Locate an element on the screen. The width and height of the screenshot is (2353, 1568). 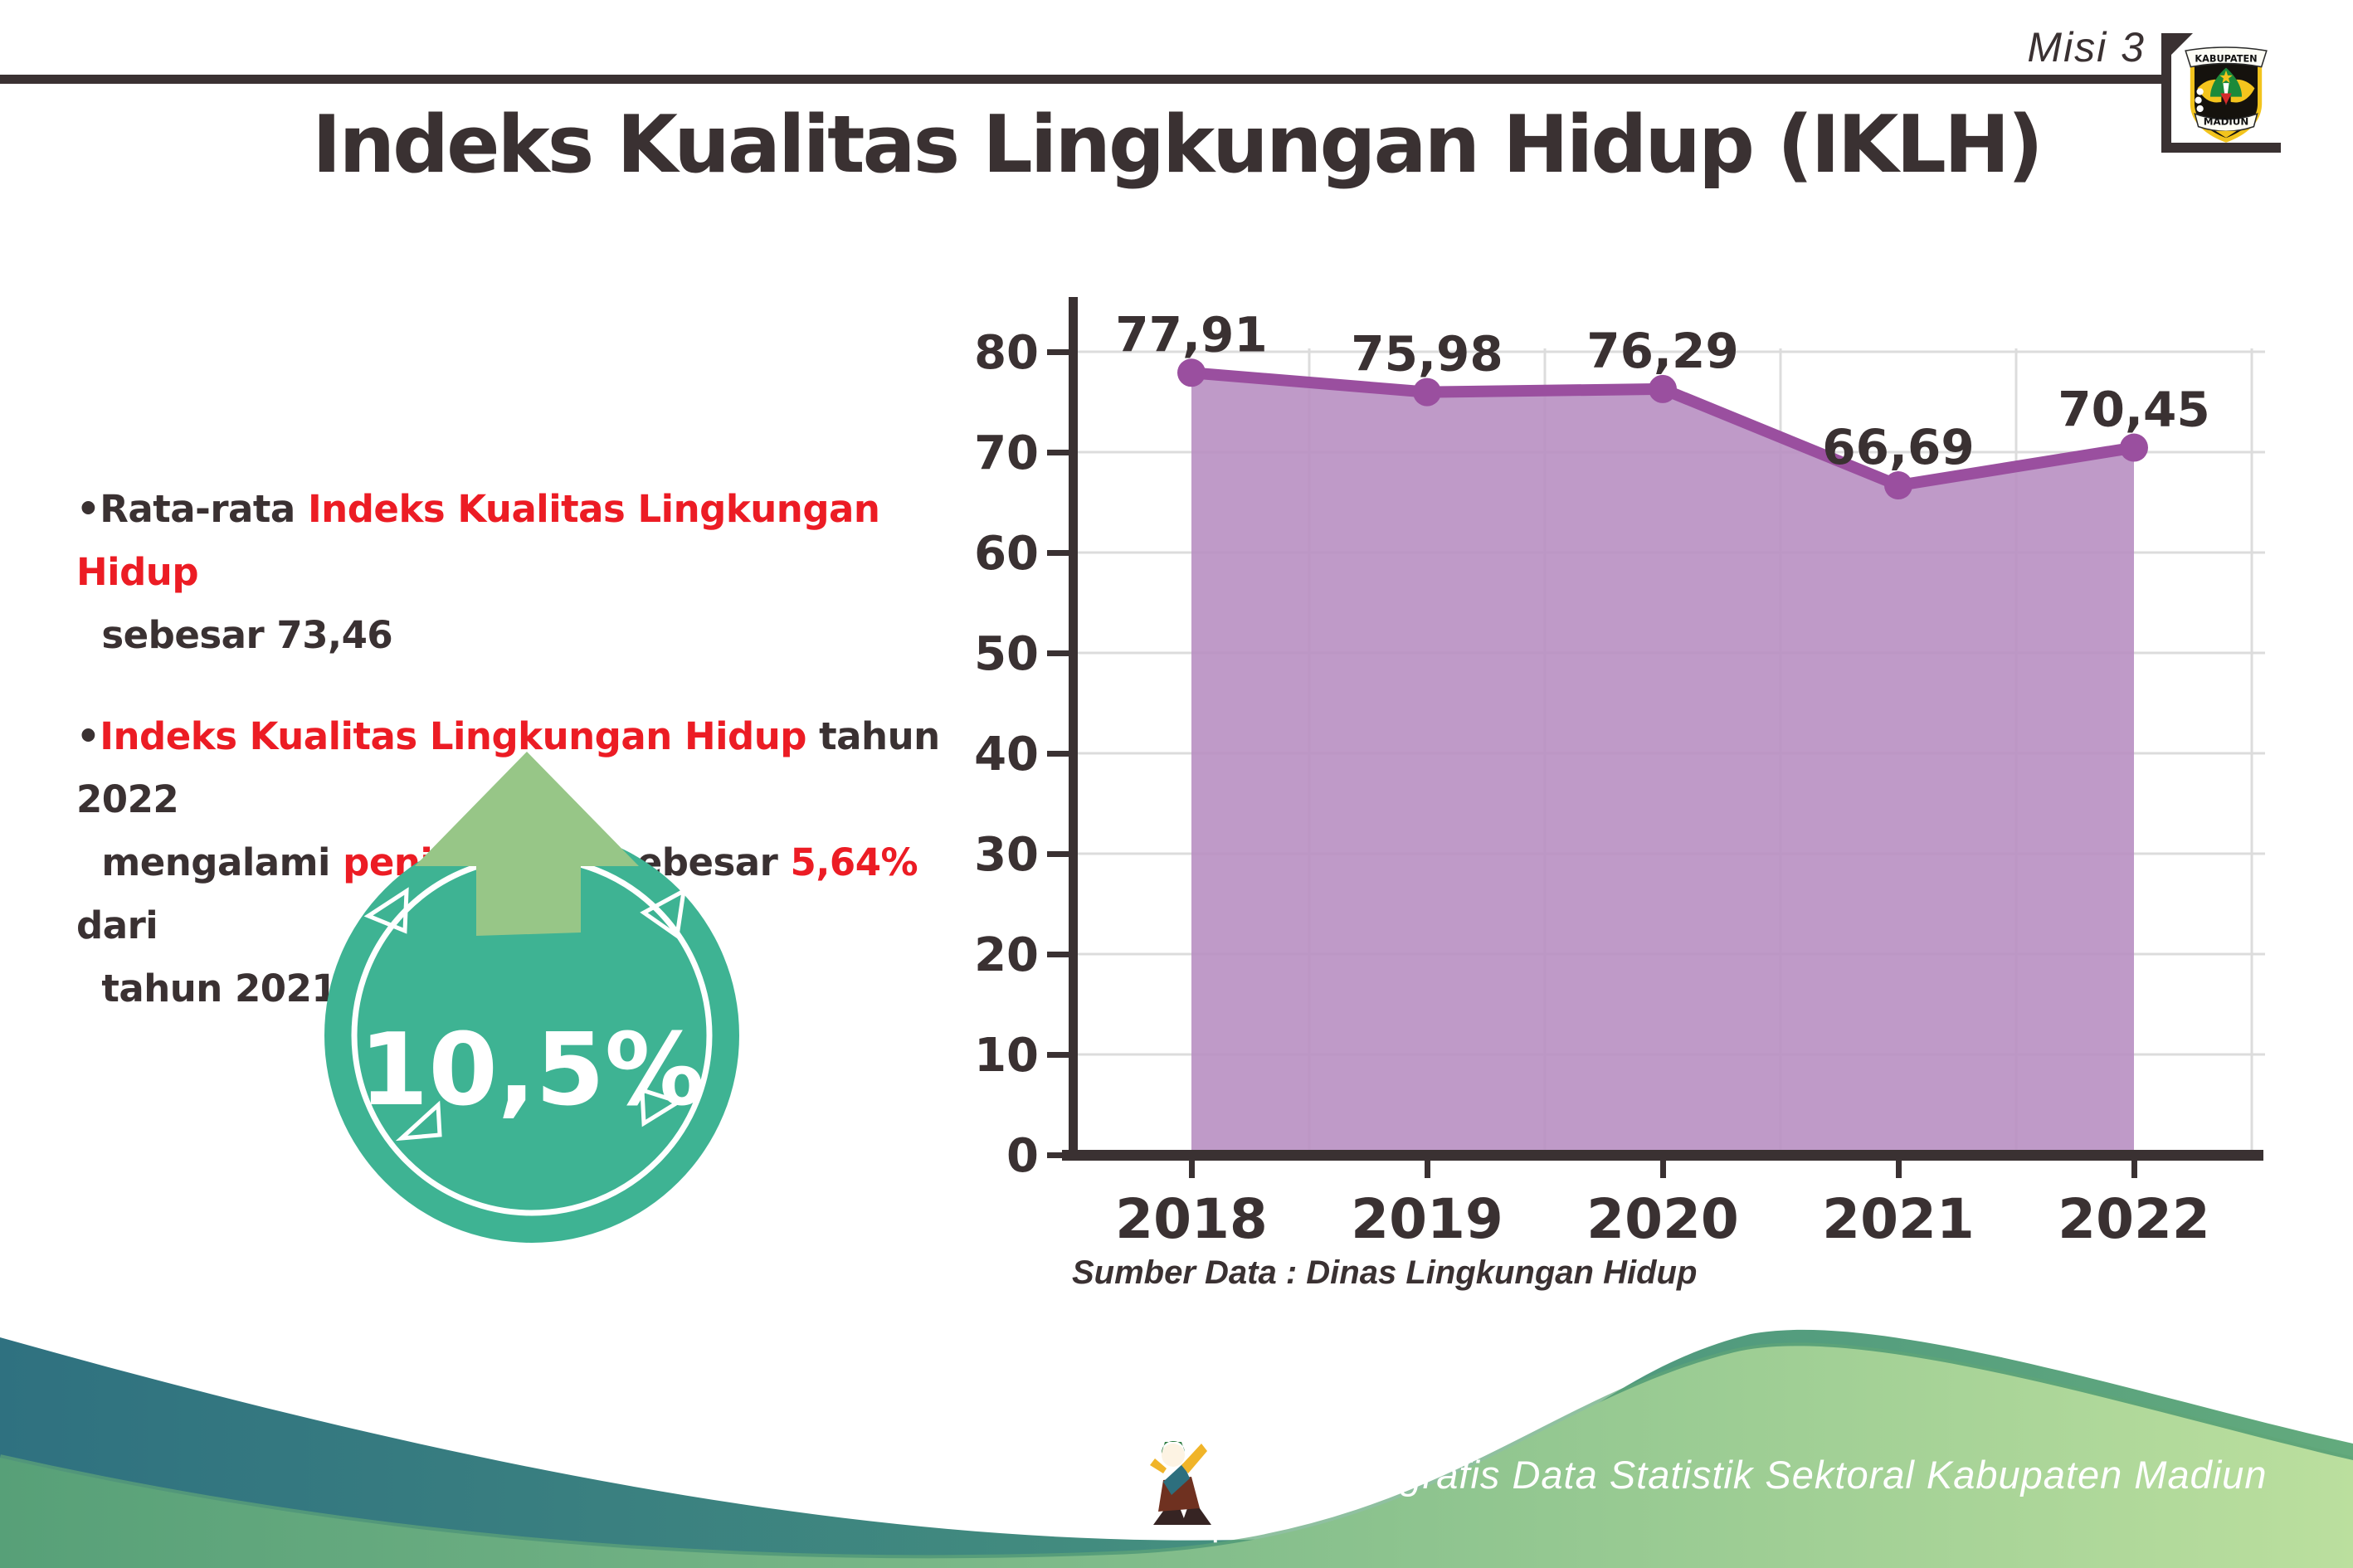
text-run: mengalami is located at coordinates (209, 862).